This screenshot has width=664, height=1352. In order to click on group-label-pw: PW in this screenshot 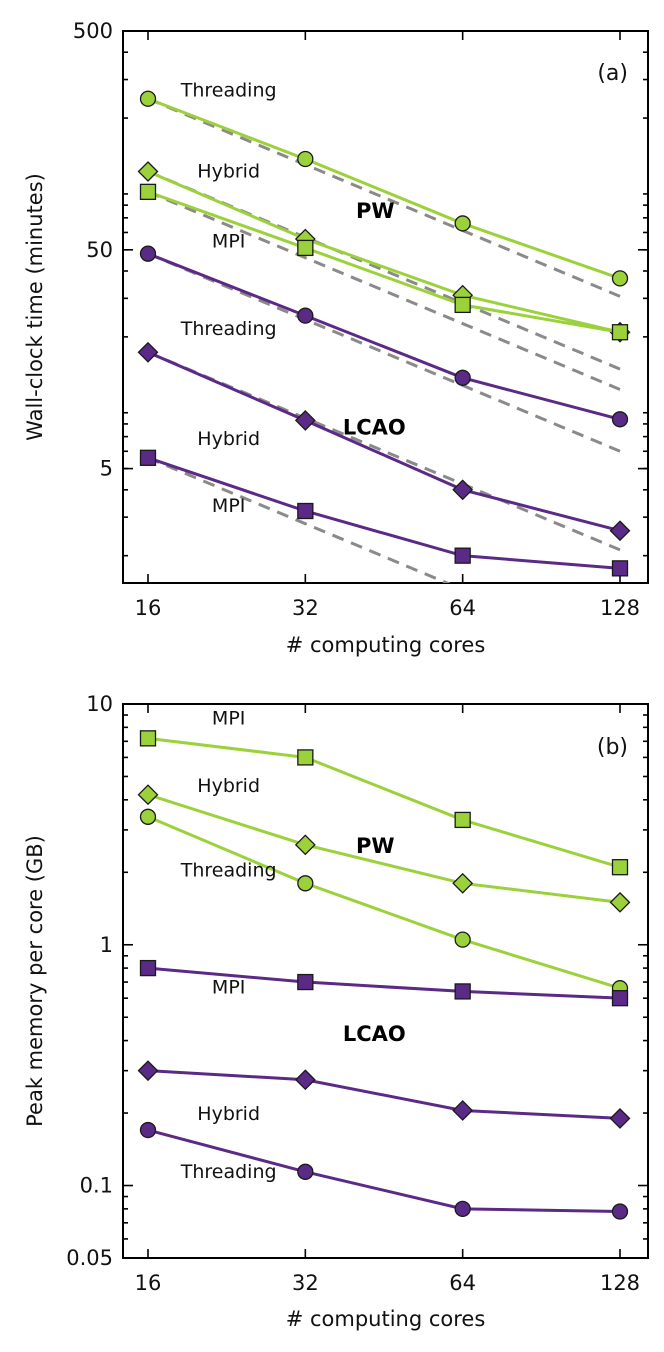, I will do `click(375, 846)`.